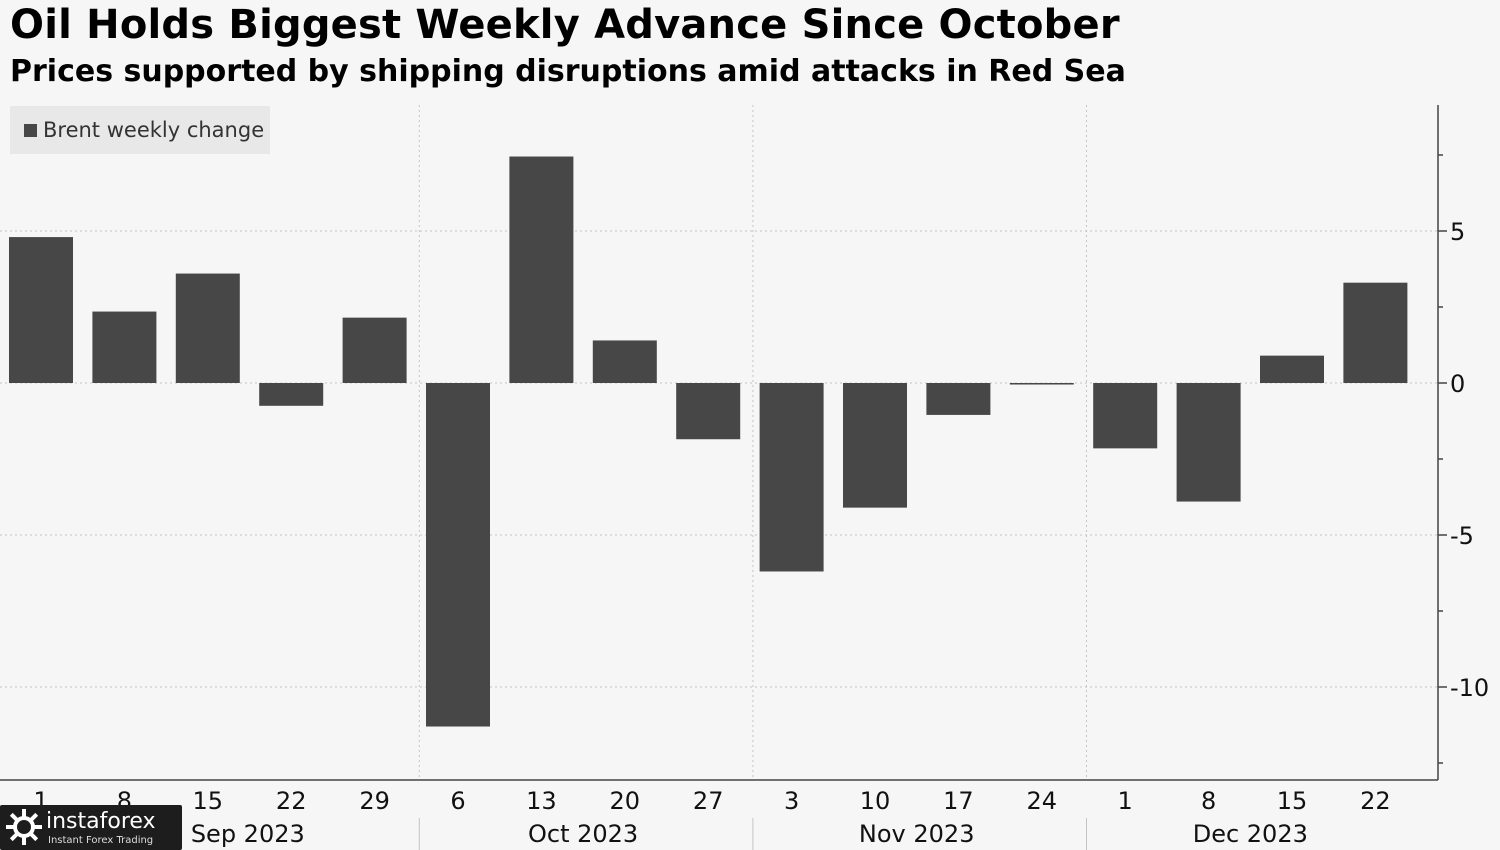 The image size is (1500, 850). I want to click on x-tick-label: 8, so click(1208, 801).